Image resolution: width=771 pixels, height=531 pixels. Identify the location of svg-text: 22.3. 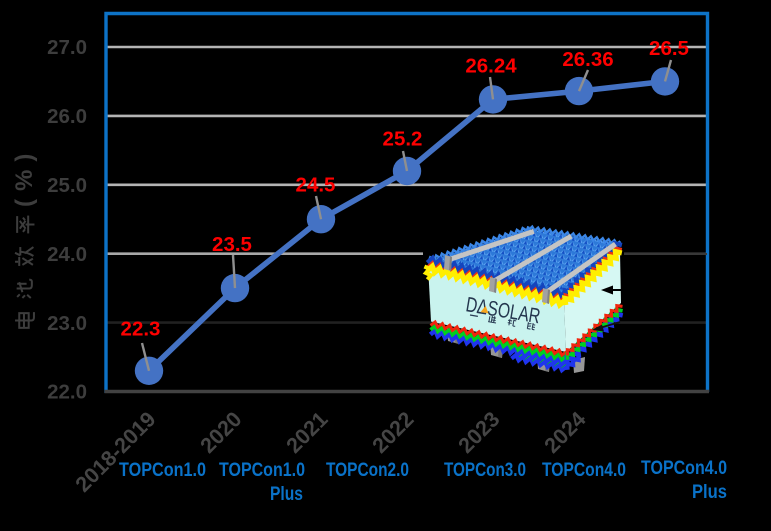
(141, 329).